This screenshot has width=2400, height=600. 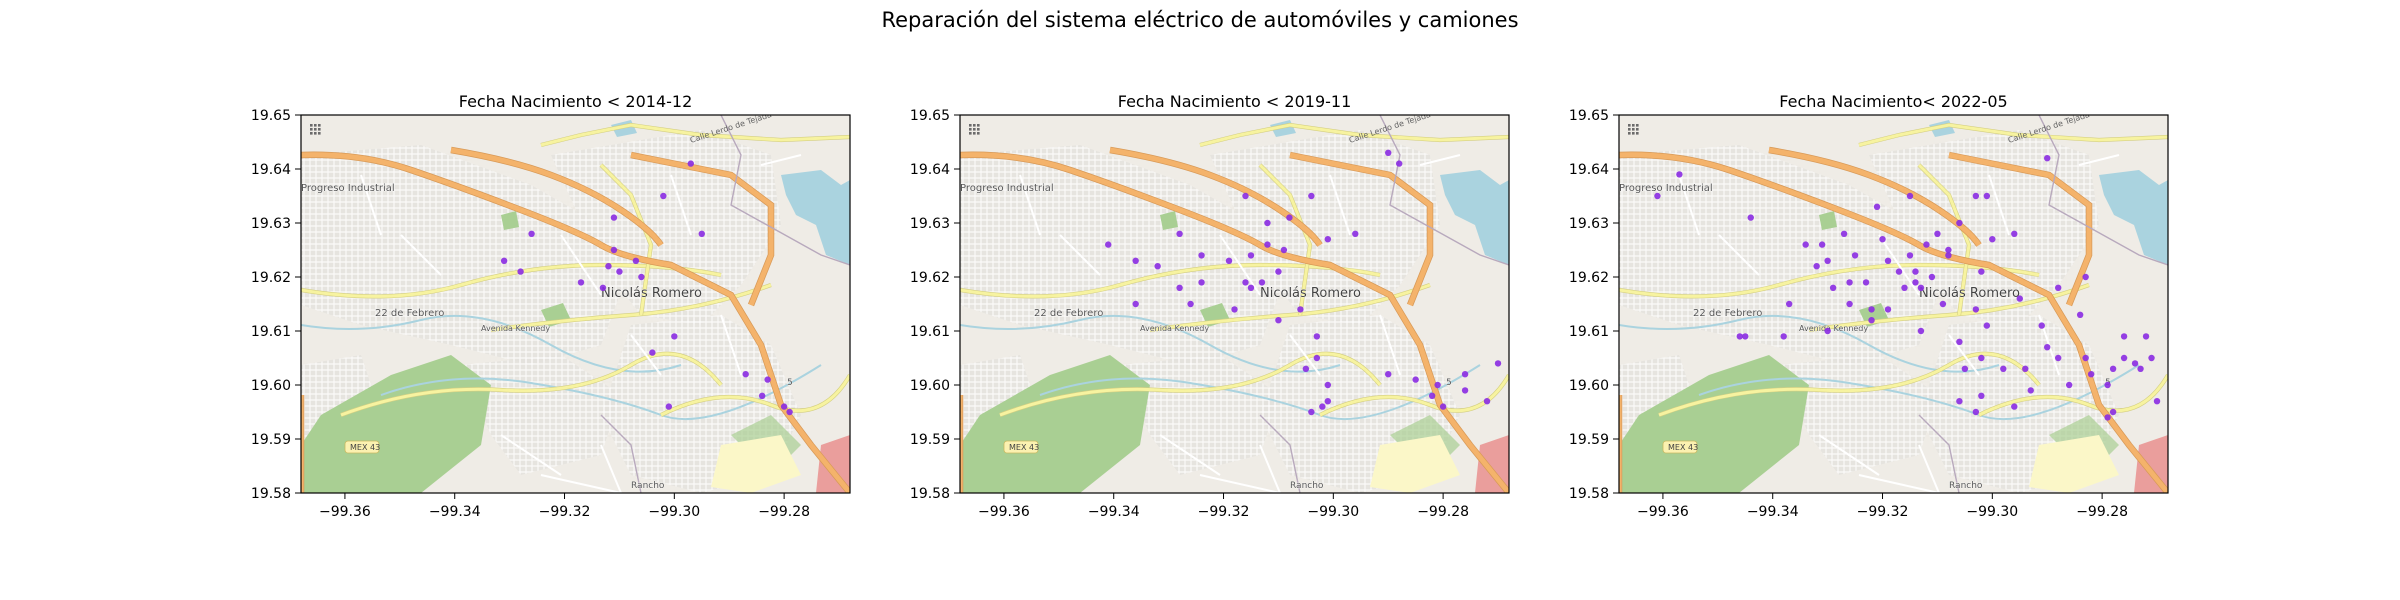 I want to click on panel-title: Fecha Nacimiento < 2014-12, so click(x=576, y=101).